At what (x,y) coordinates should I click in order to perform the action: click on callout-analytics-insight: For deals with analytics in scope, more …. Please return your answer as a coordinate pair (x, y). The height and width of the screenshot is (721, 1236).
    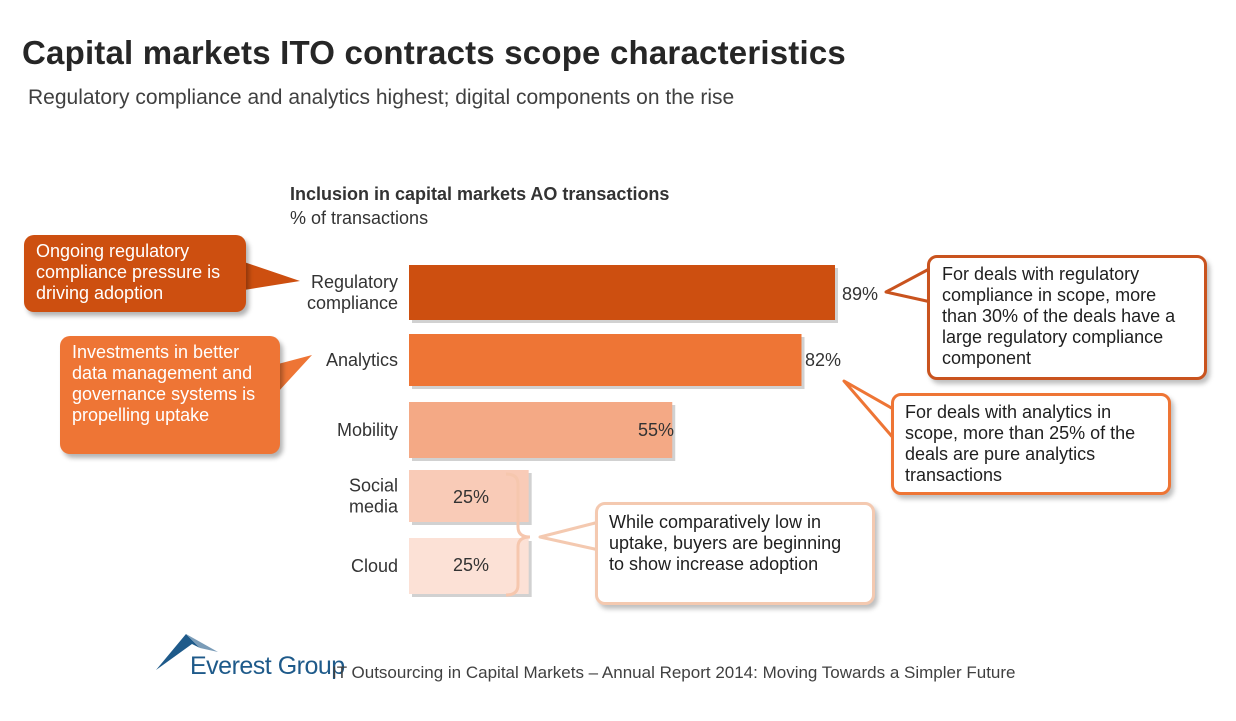
    Looking at the image, I should click on (1031, 444).